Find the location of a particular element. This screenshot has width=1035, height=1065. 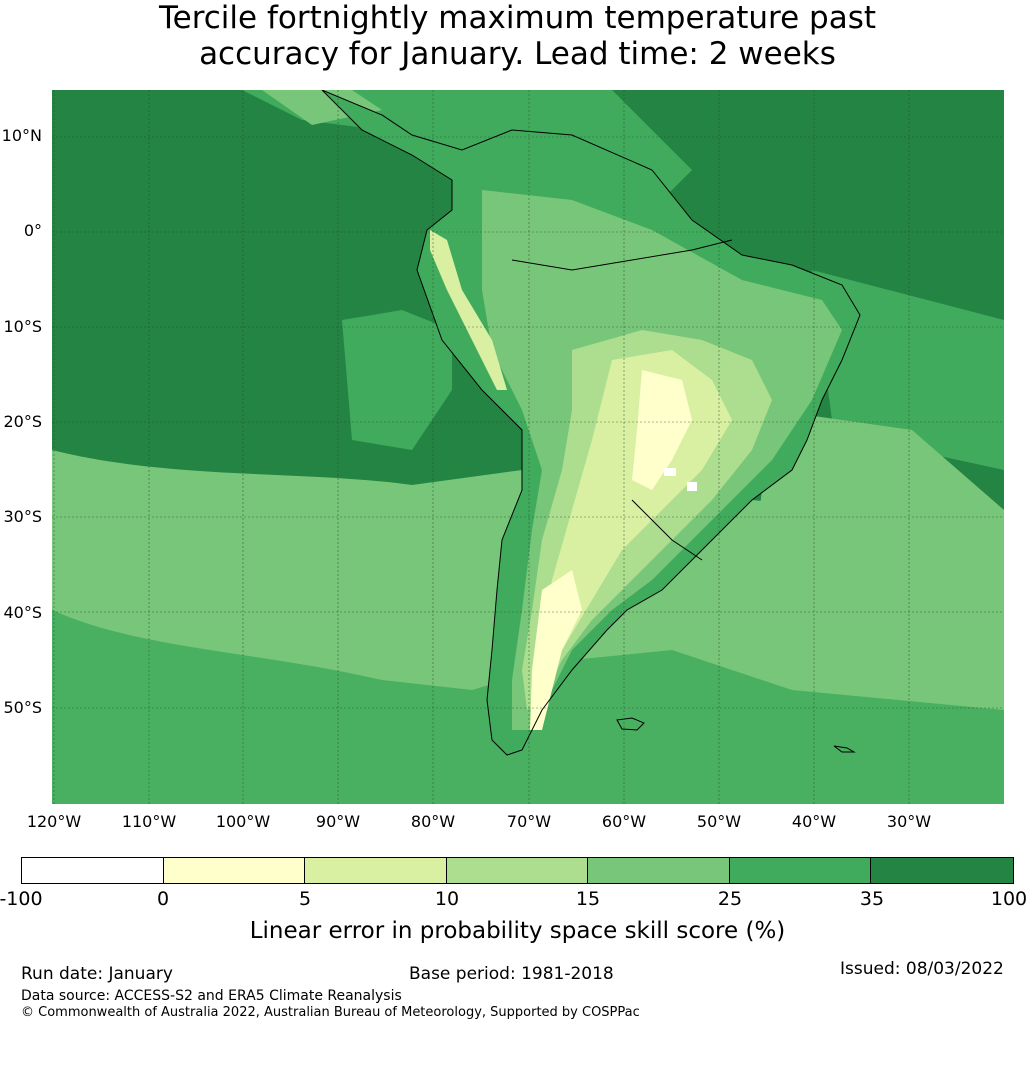

lat-label-10n: 10°N is located at coordinates (21, 135).